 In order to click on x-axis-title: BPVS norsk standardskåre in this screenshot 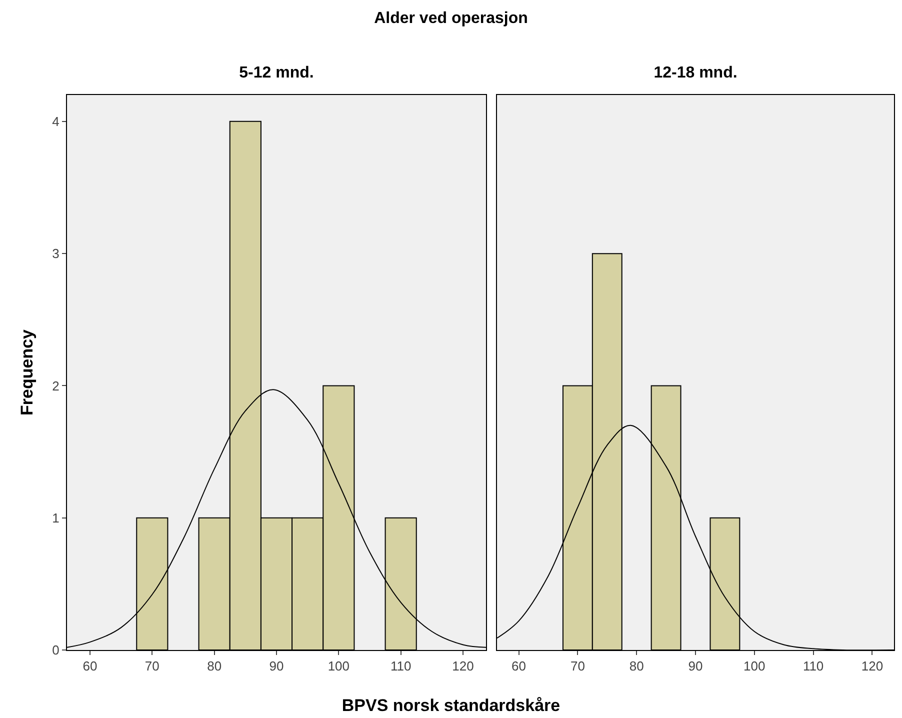, I will do `click(451, 706)`.